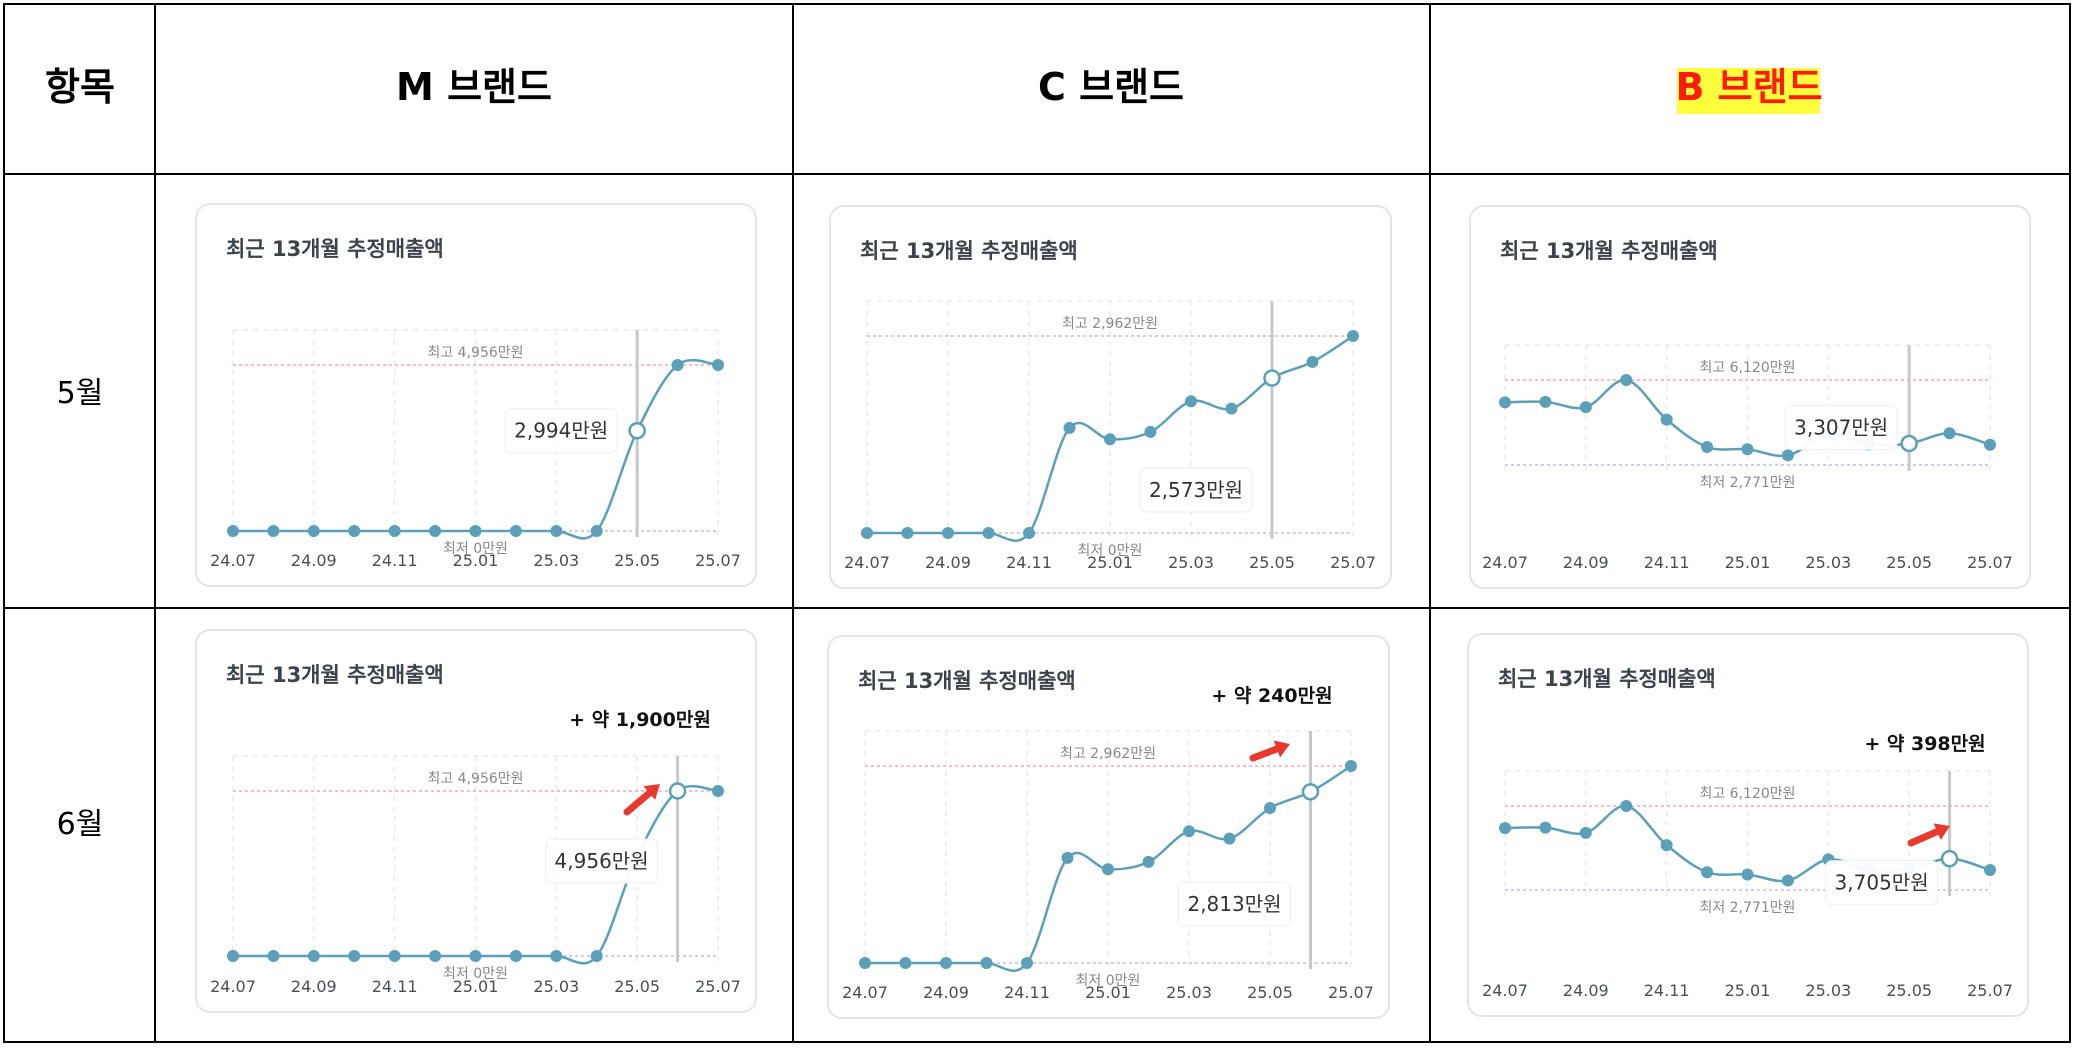 This screenshot has height=1050, width=2074. What do you see at coordinates (640, 720) in the screenshot?
I see `change-annotation: + 약 1,900만원` at bounding box center [640, 720].